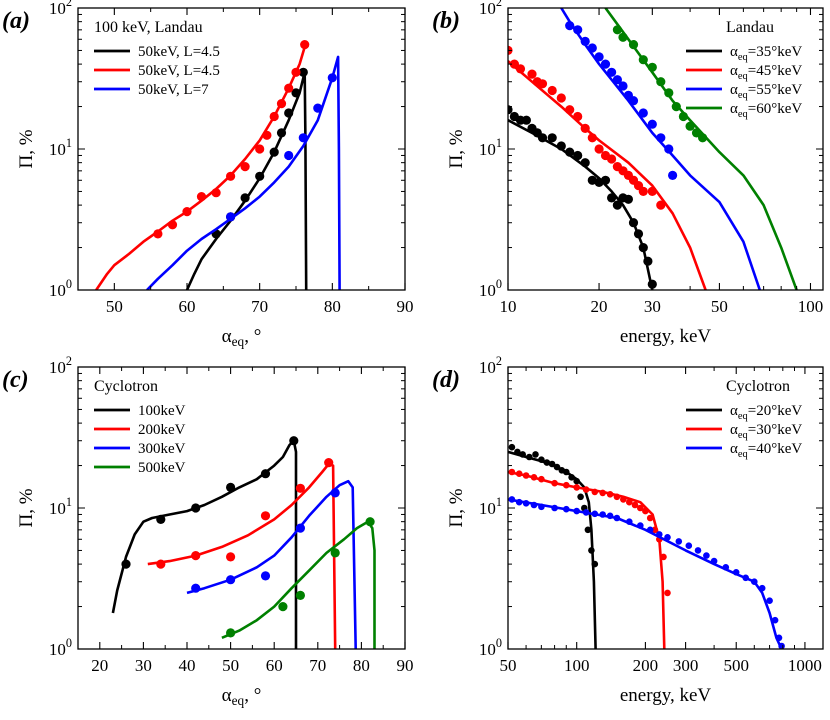 This screenshot has height=720, width=830. I want to click on x-tick-label: 50, so click(114, 306).